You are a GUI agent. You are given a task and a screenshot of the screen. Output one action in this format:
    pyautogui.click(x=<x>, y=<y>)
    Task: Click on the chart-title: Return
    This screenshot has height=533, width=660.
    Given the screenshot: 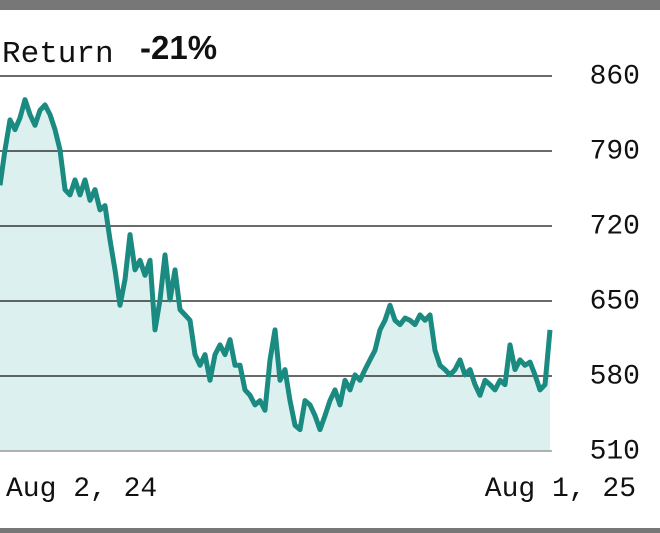 What is the action you would take?
    pyautogui.click(x=58, y=54)
    